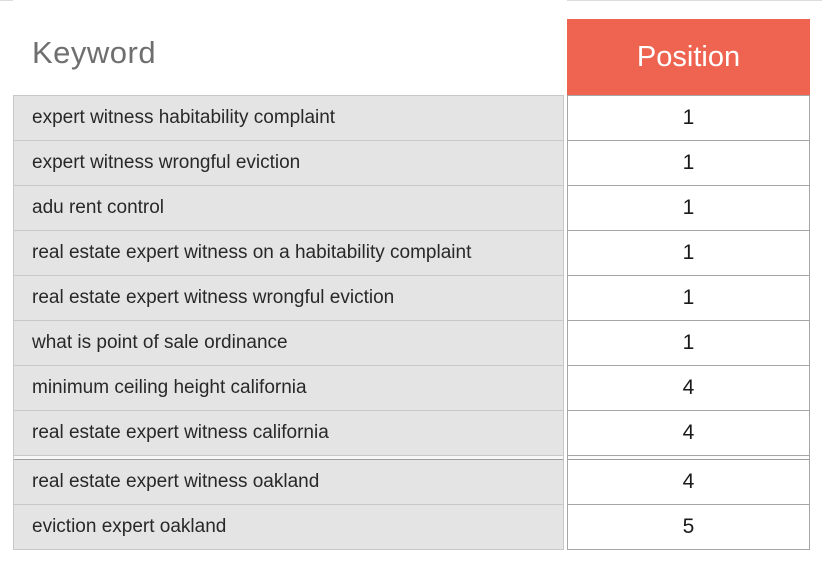 The height and width of the screenshot is (564, 822). I want to click on keyword-cell: eviction expert oakland, so click(288, 527).